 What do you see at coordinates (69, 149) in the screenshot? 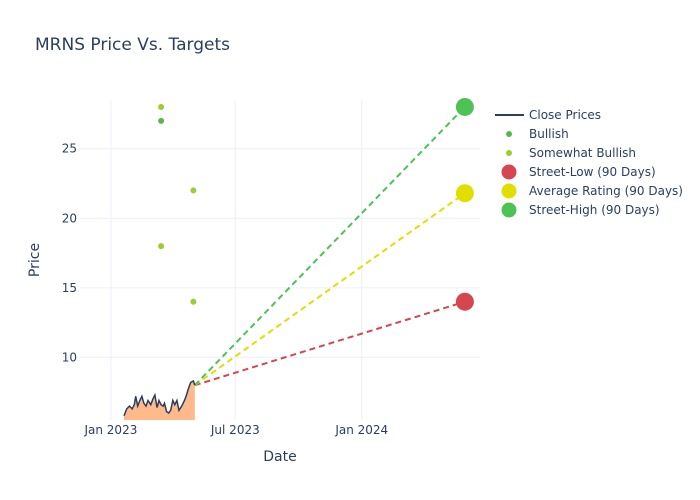
I see `y-tick-label: 25` at bounding box center [69, 149].